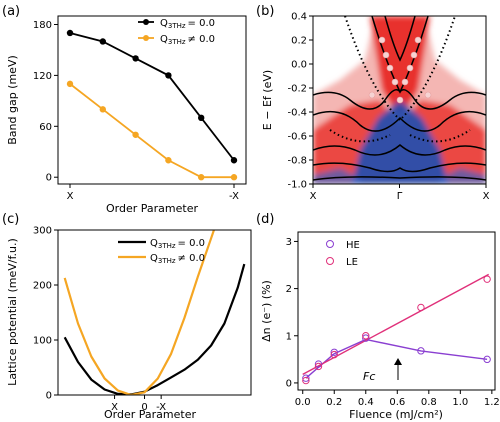 Image resolution: width=500 pixels, height=422 pixels. Describe the element at coordinates (12, 100) in the screenshot. I see `panel-a-ylabel: Band gap (meV)` at that location.